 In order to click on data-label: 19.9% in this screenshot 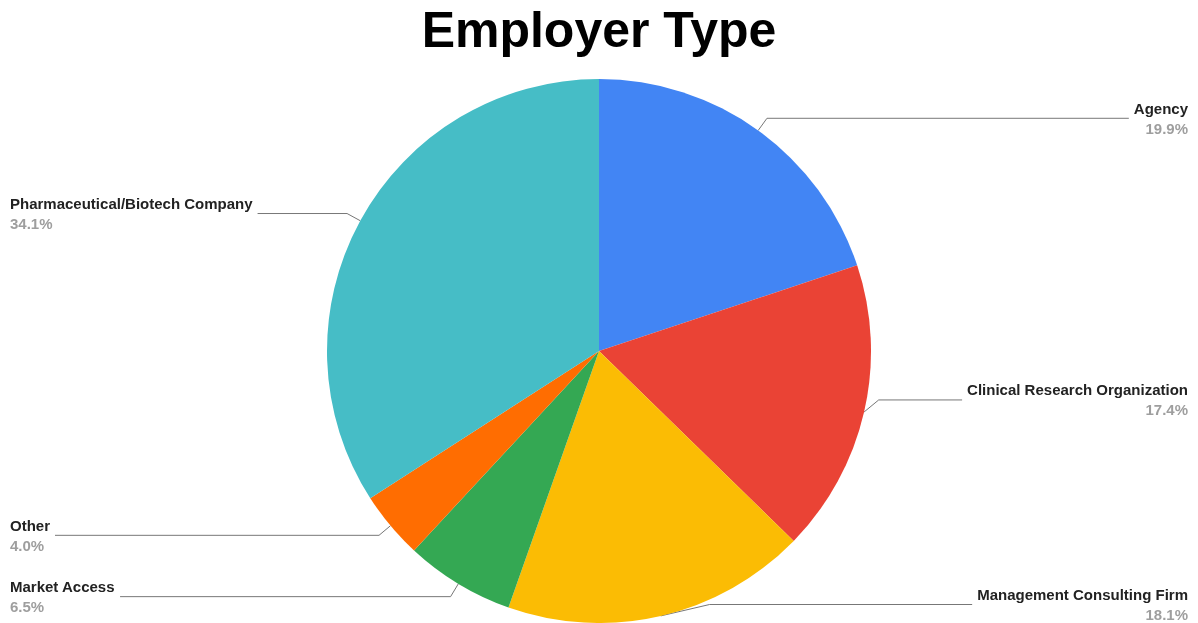, I will do `click(1166, 128)`.